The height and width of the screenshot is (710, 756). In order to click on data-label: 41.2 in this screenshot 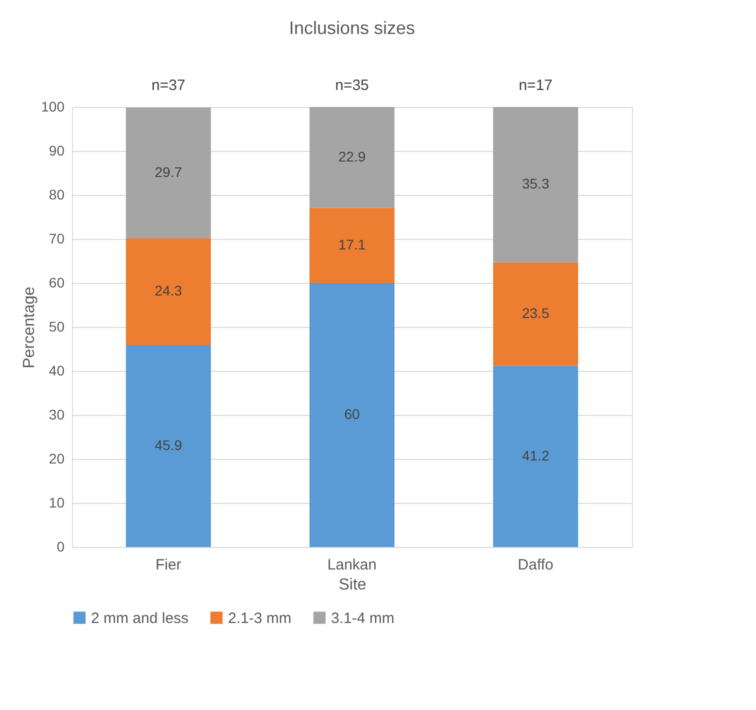, I will do `click(536, 455)`.